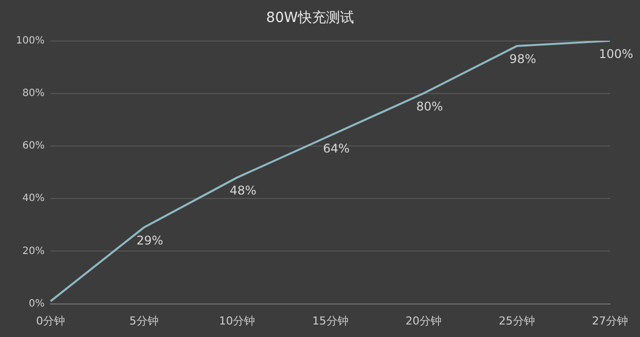  I want to click on chart-title: 80W快充测试, so click(310, 18).